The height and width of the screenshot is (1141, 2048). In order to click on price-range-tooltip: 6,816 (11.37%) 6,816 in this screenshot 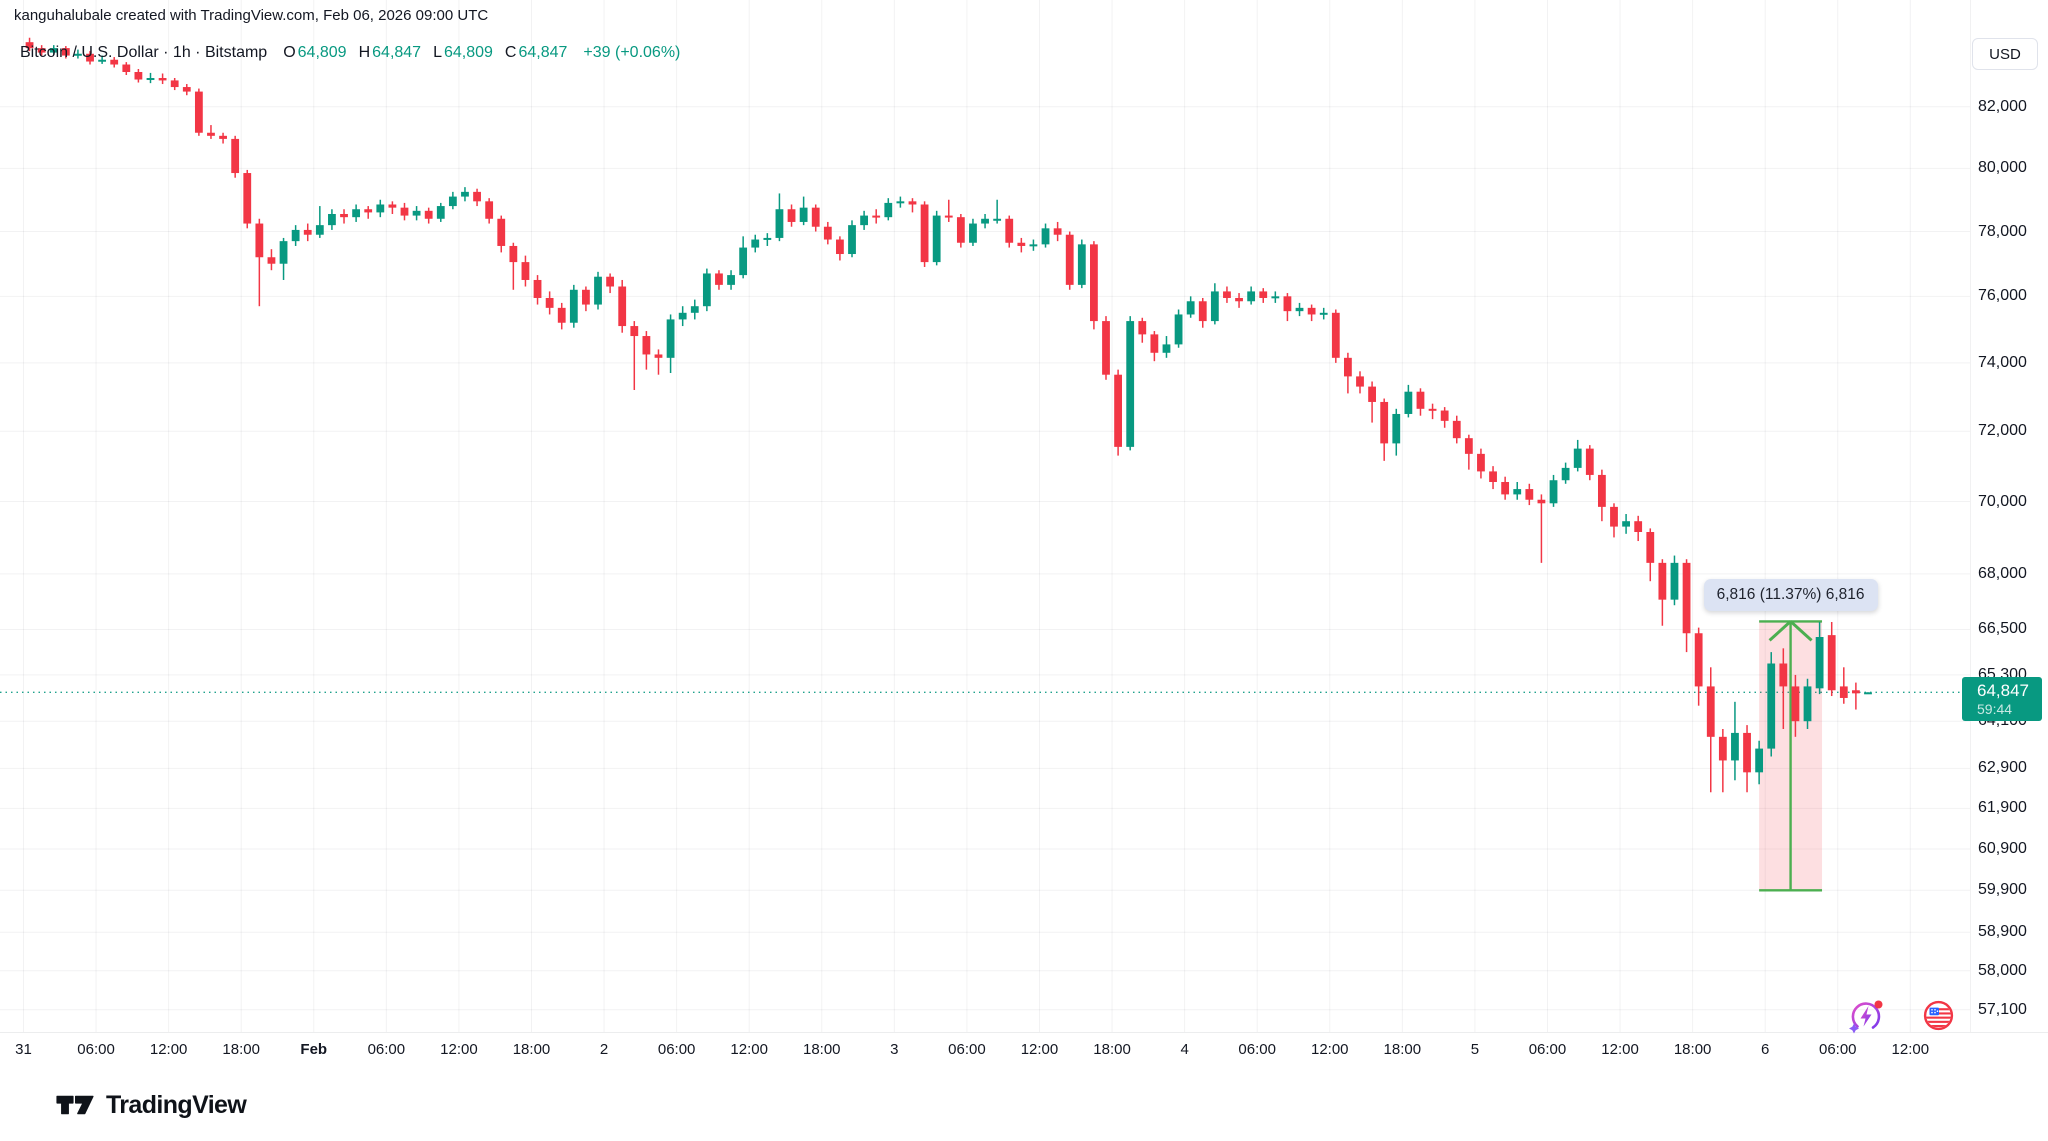, I will do `click(1790, 595)`.